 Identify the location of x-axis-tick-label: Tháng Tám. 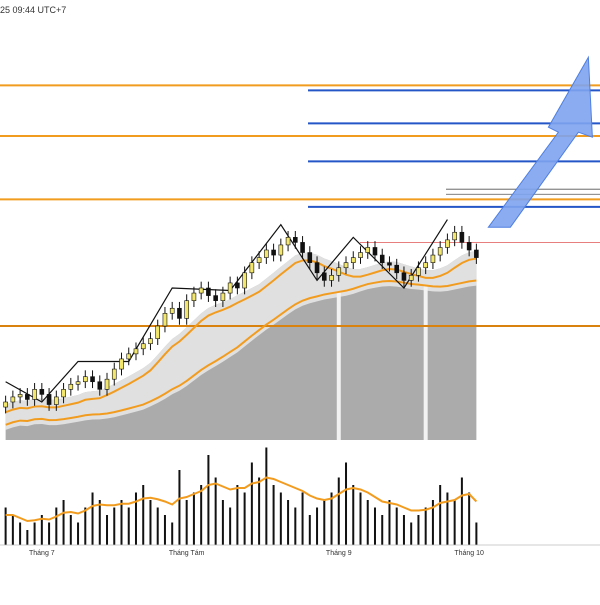
(187, 553).